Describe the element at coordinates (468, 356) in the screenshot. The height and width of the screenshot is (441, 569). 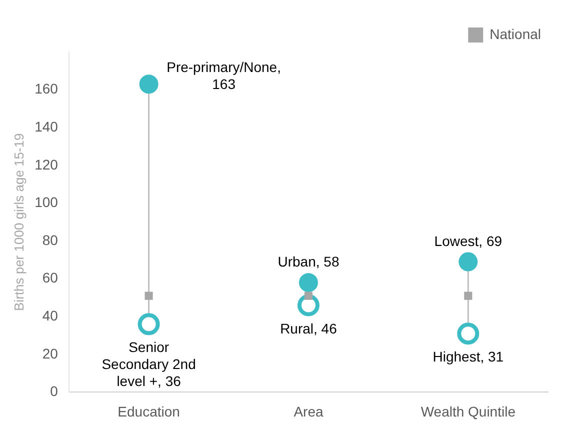
I see `annotation: Highest, 31` at that location.